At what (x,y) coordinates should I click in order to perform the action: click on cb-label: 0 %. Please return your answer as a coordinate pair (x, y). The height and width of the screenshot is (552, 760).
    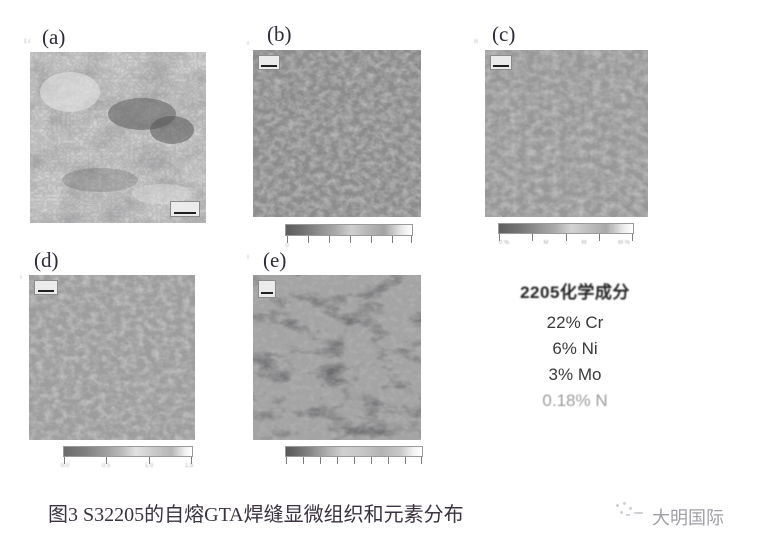
    Looking at the image, I should click on (504, 243).